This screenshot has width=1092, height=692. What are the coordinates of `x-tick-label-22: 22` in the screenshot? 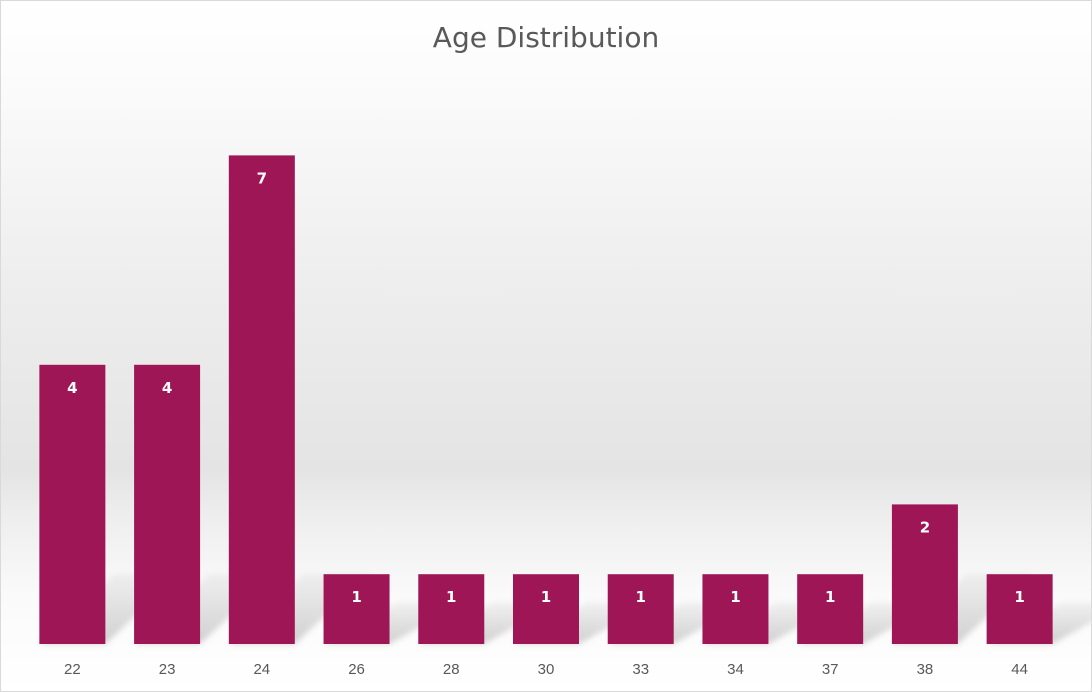 It's located at (72, 669).